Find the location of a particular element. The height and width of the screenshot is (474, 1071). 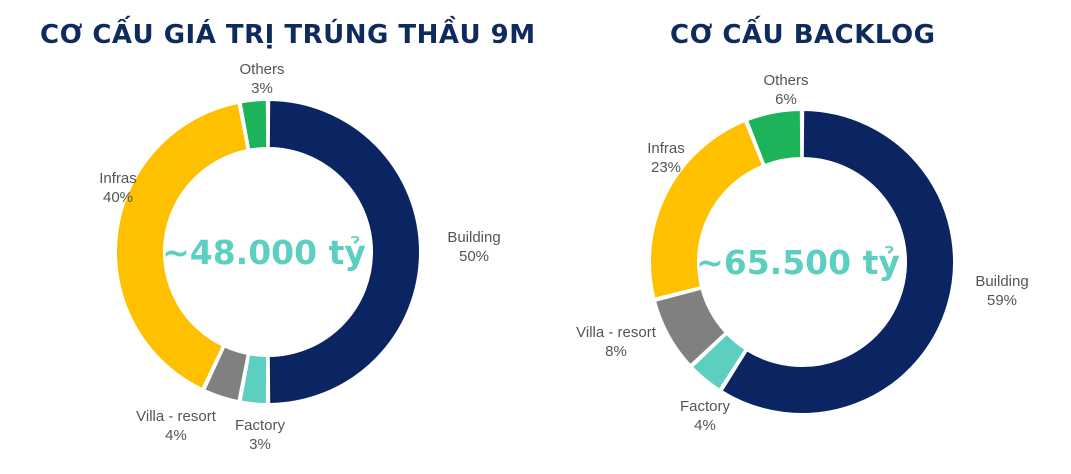

chart-1-title: CƠ CẤU GIÁ TRỊ TRÚNG THẦU 9M is located at coordinates (288, 35).